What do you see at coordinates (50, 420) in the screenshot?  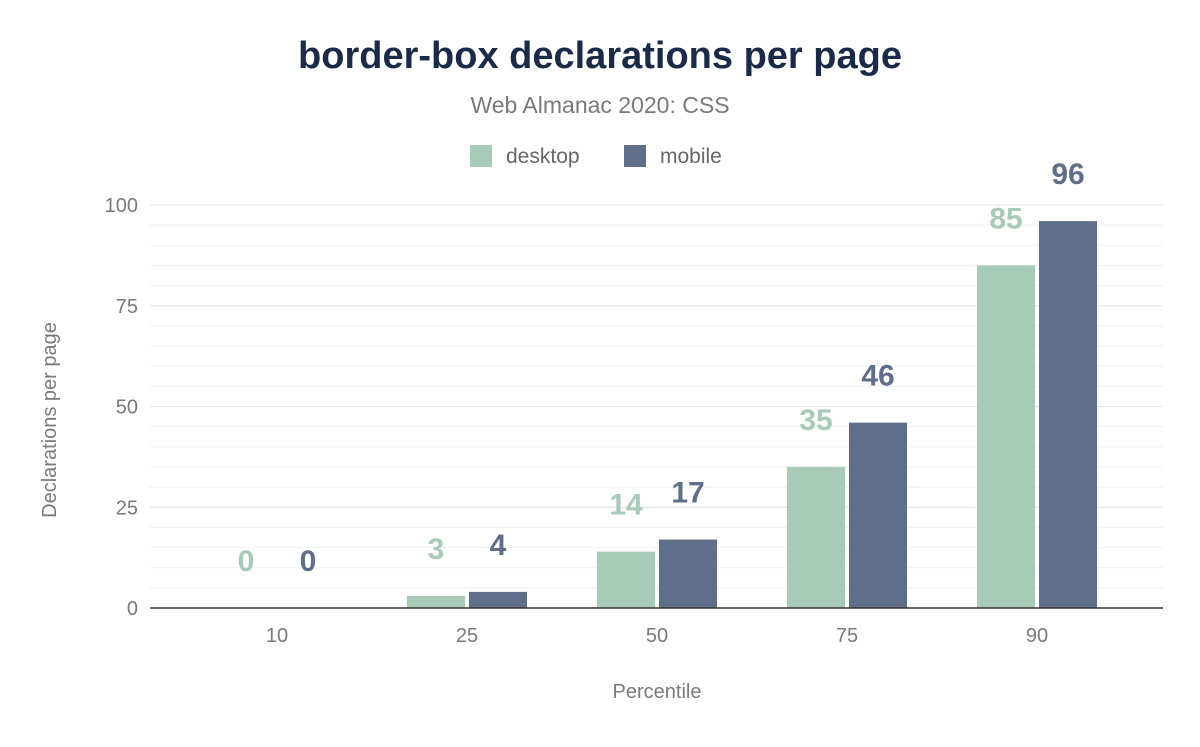 I see `y-axis-label: Declarations per page` at bounding box center [50, 420].